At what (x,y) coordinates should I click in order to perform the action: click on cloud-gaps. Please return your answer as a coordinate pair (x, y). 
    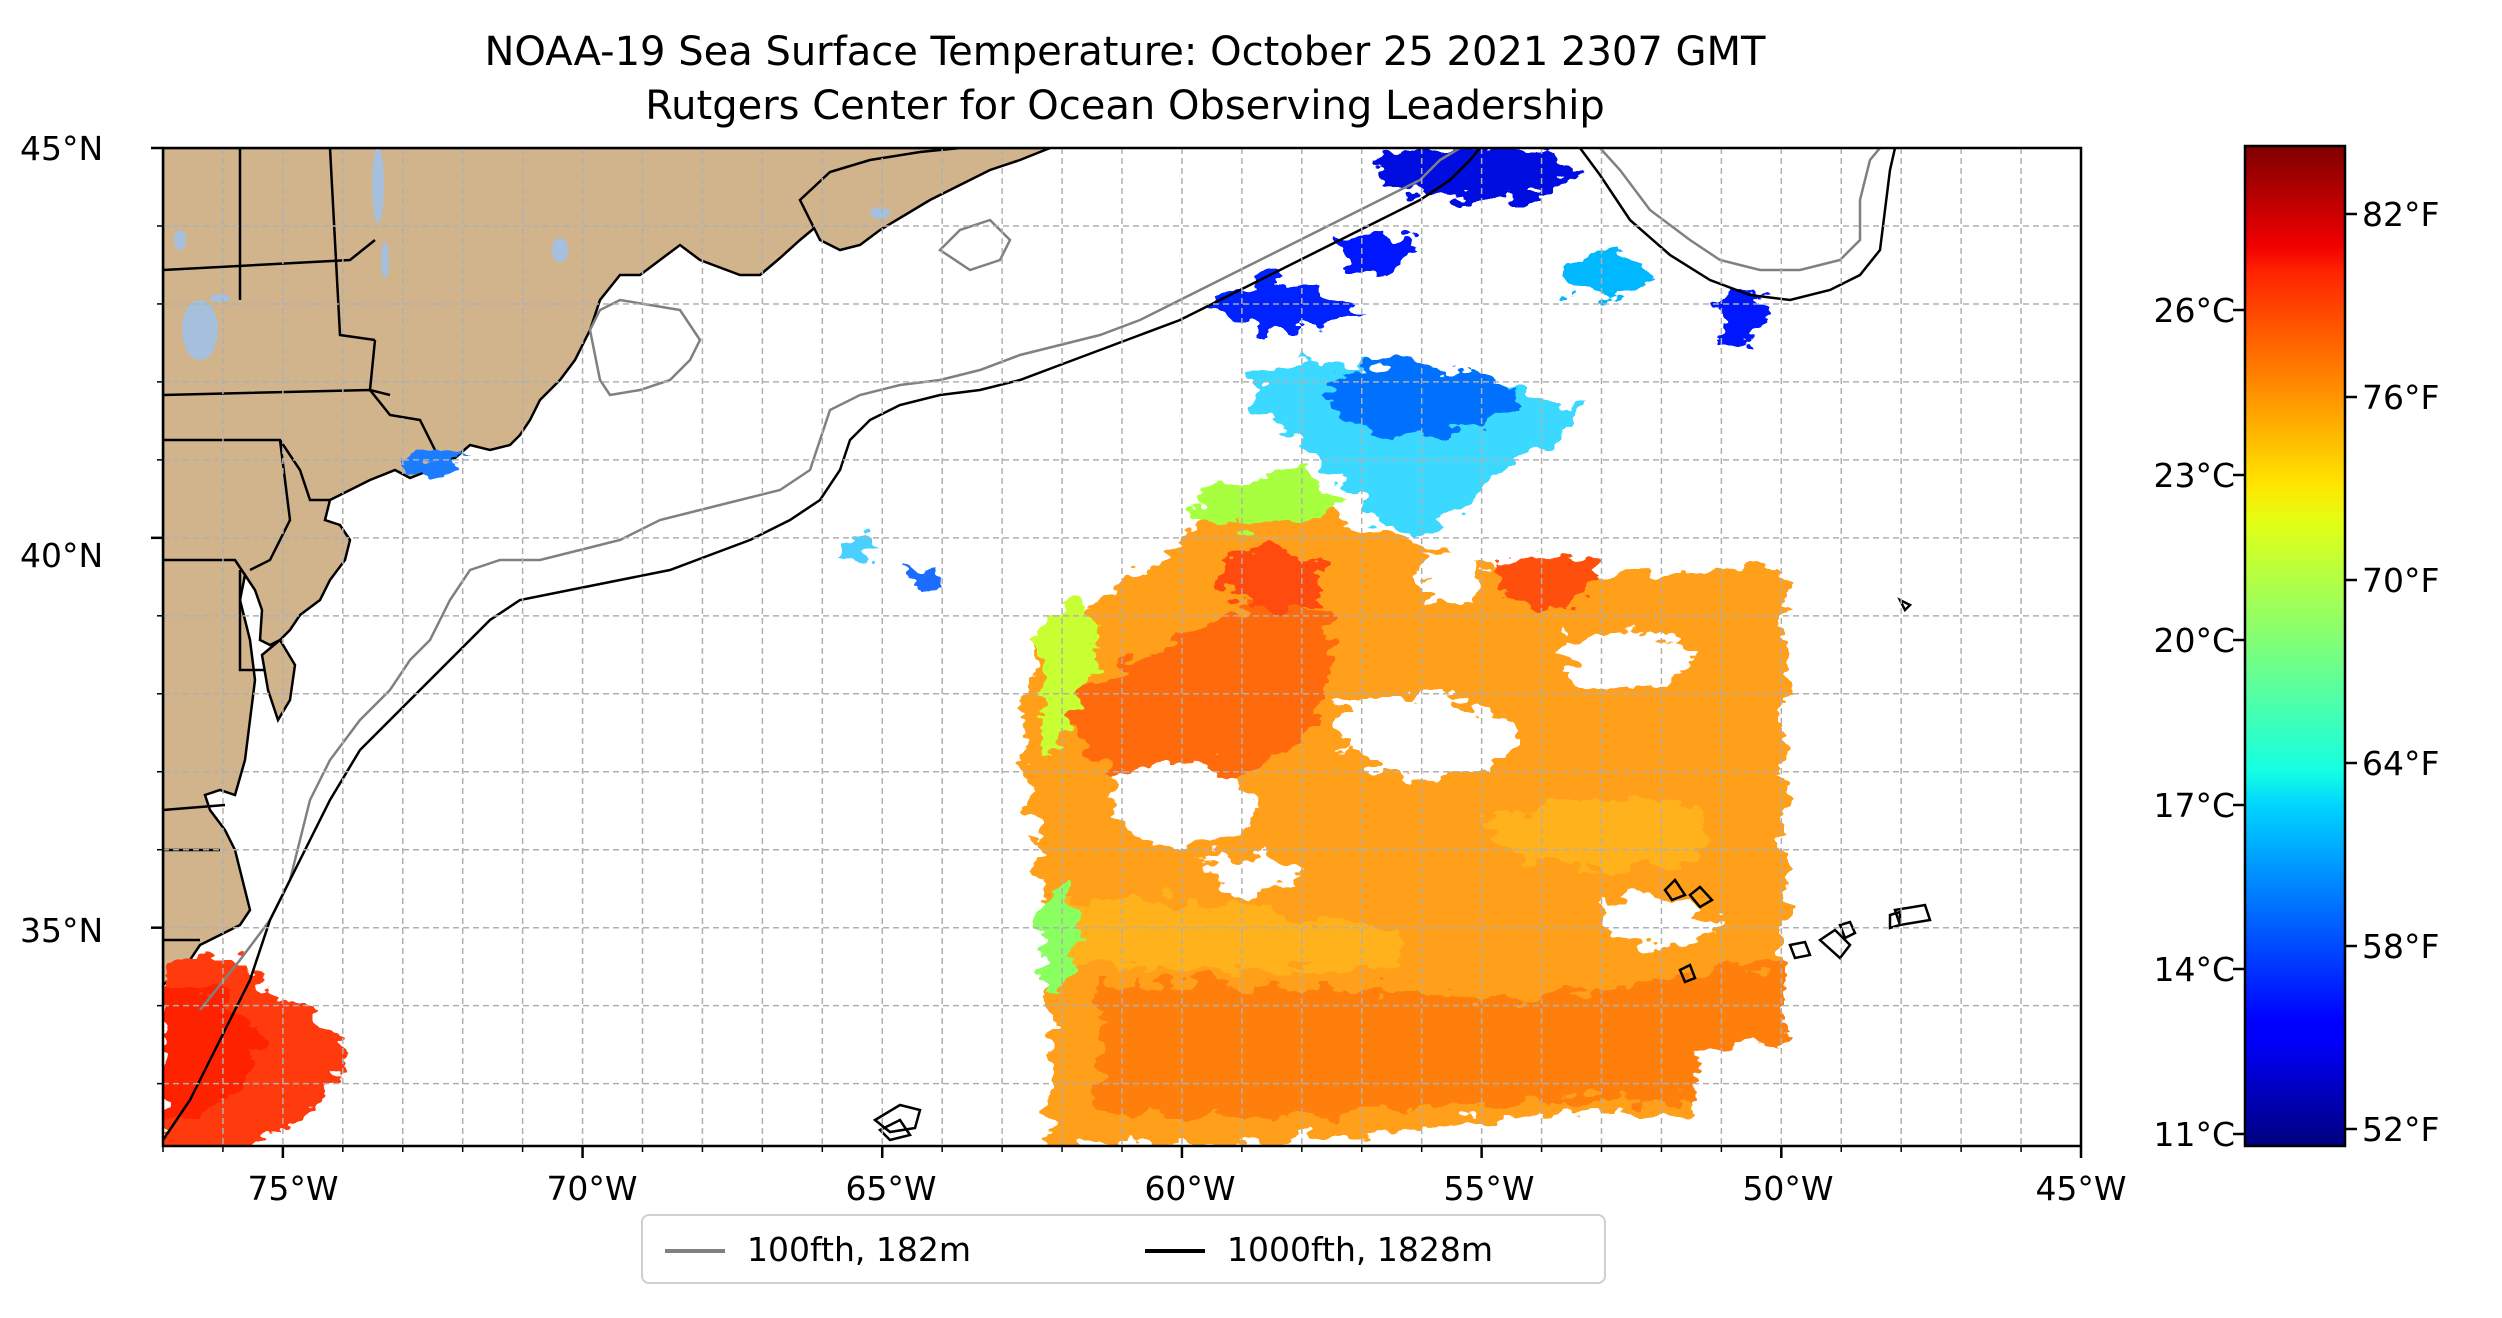
    Looking at the image, I should click on (1447, 850).